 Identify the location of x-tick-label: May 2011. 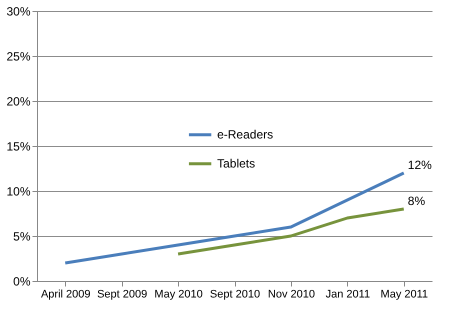
(404, 294).